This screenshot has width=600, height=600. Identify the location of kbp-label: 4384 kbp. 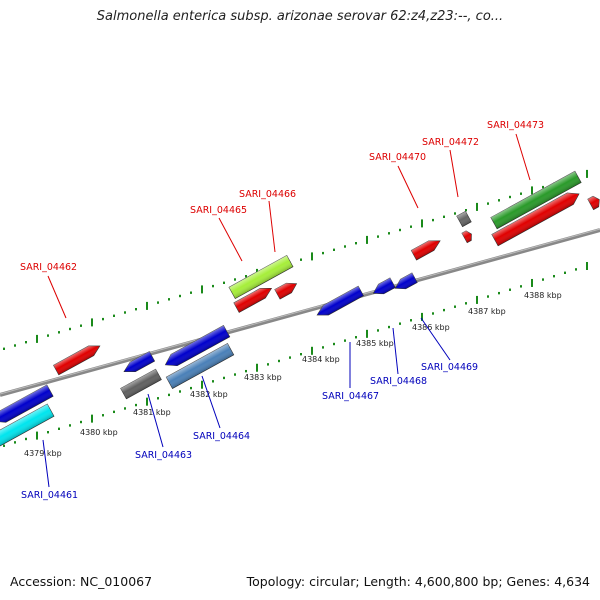
(321, 359).